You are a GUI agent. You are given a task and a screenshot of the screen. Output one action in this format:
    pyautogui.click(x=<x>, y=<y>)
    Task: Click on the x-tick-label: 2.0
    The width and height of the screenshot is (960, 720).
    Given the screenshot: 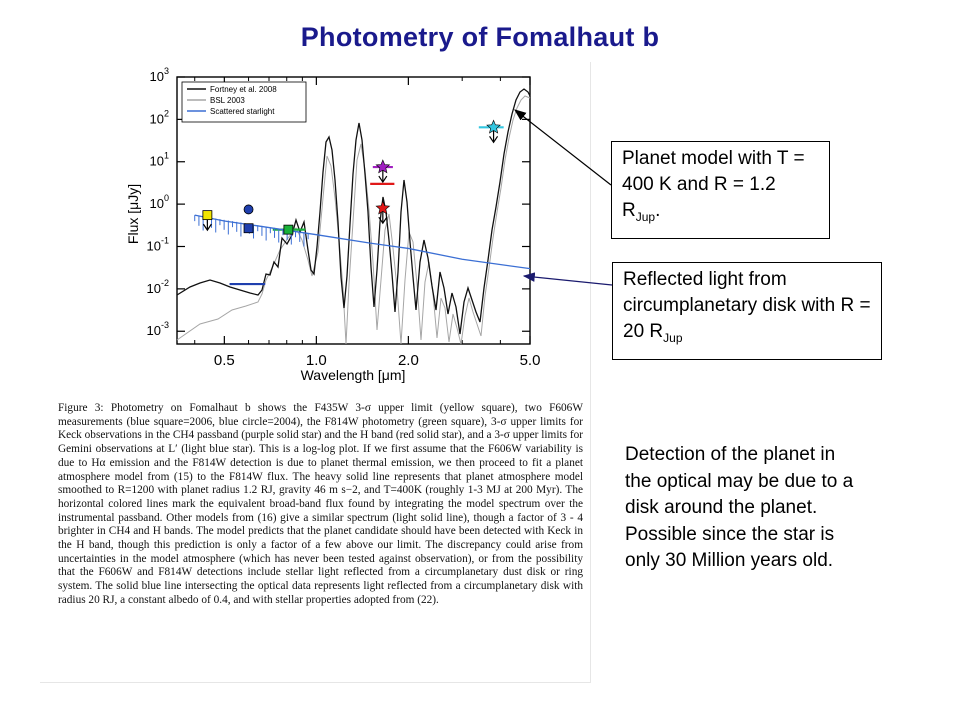 What is the action you would take?
    pyautogui.click(x=408, y=360)
    